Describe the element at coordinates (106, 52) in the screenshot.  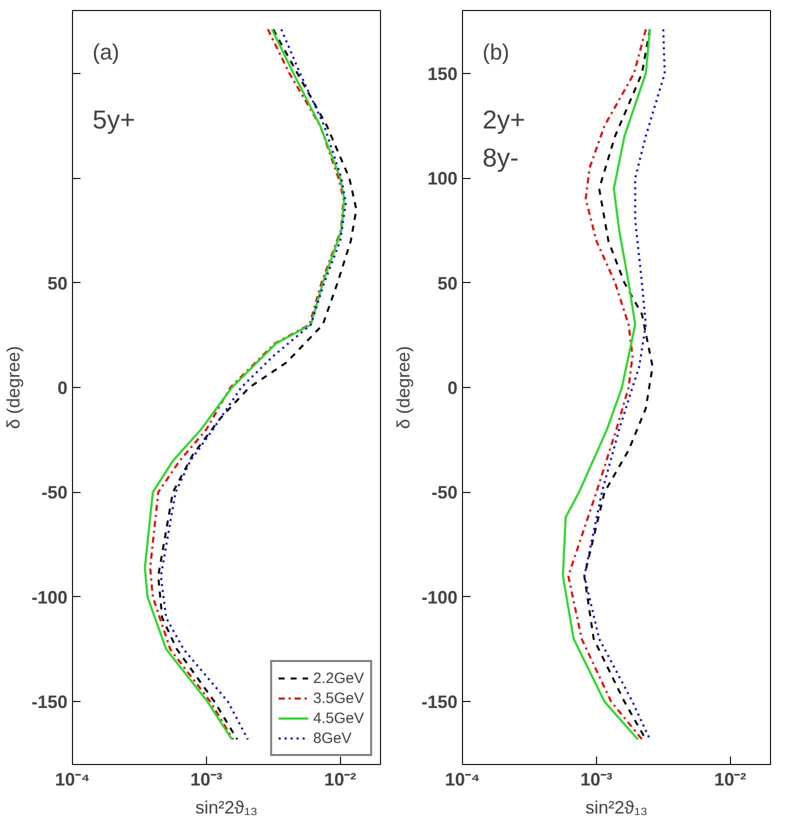
I see `annotation: (a)` at that location.